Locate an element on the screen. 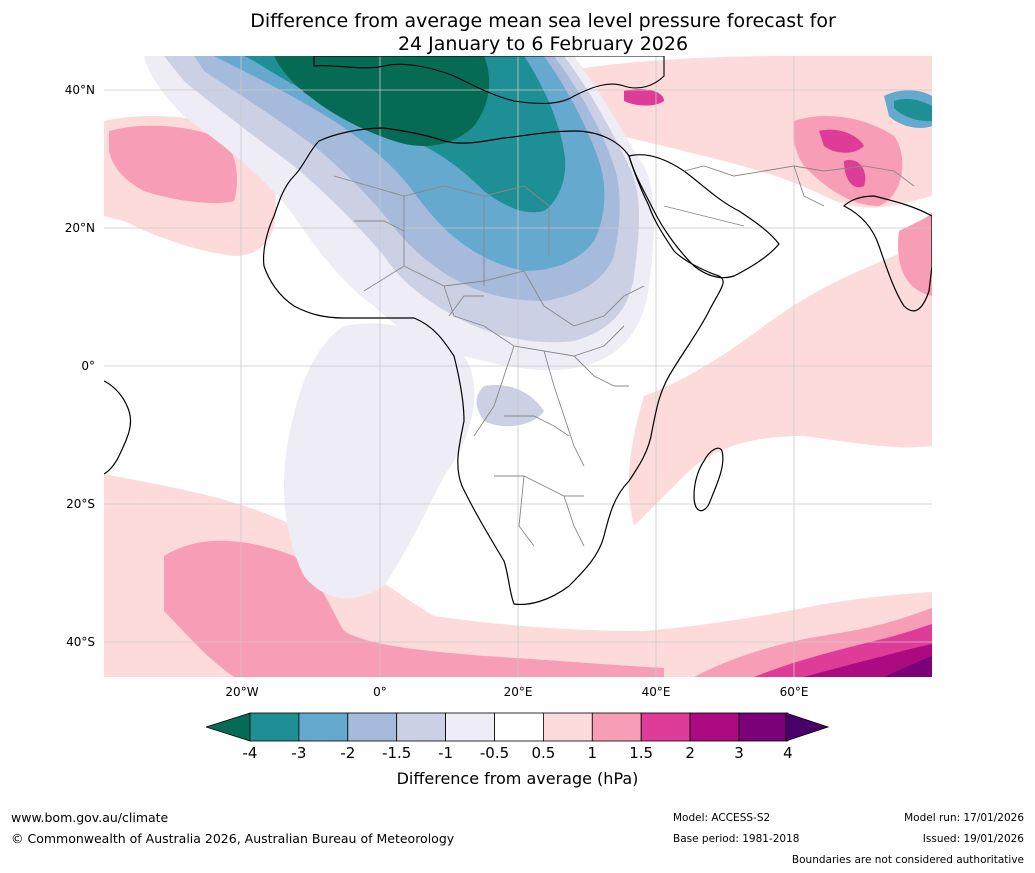  coastline-india is located at coordinates (887, 253).